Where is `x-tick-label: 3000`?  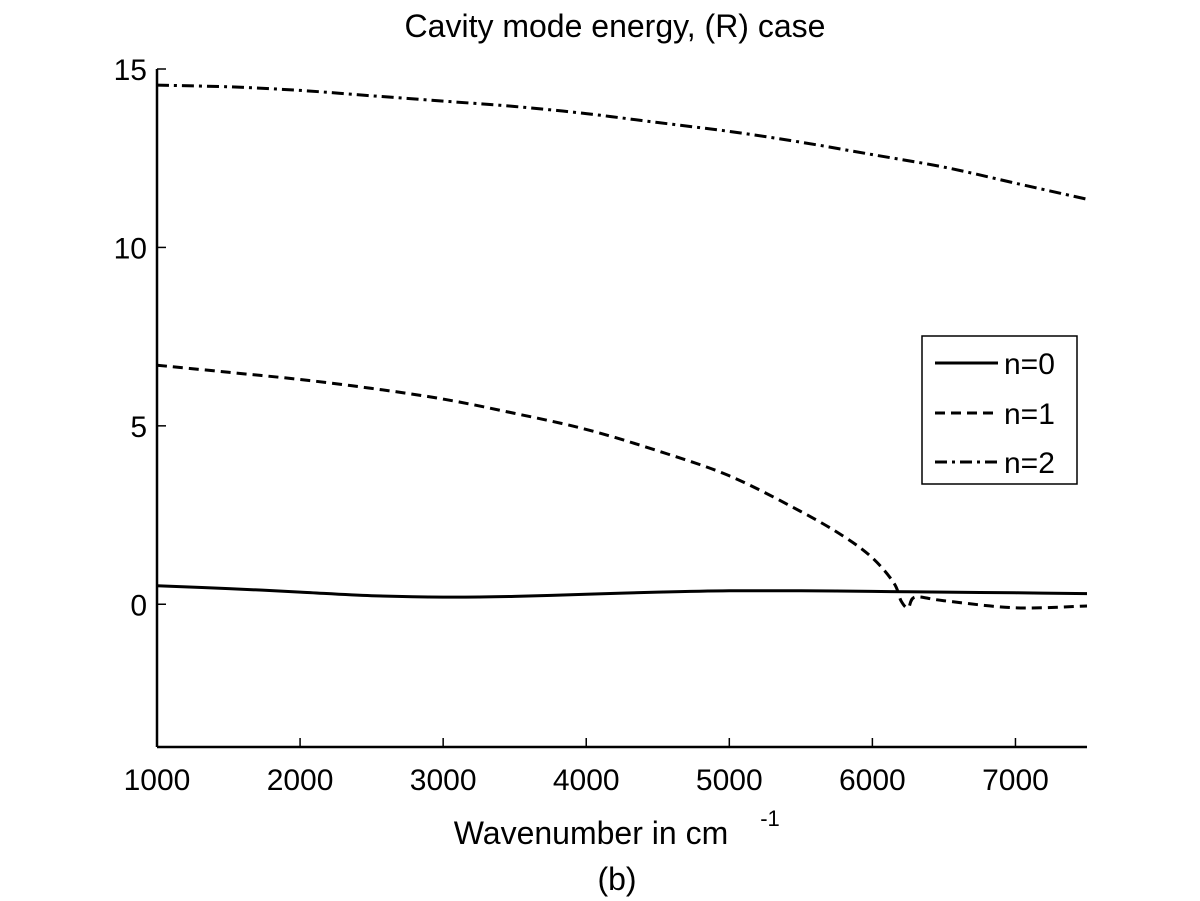
x-tick-label: 3000 is located at coordinates (443, 780).